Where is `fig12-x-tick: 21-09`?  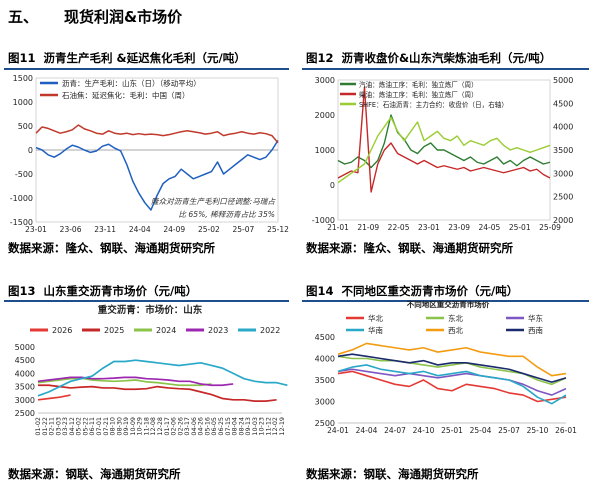 fig12-x-tick: 21-09 is located at coordinates (368, 227).